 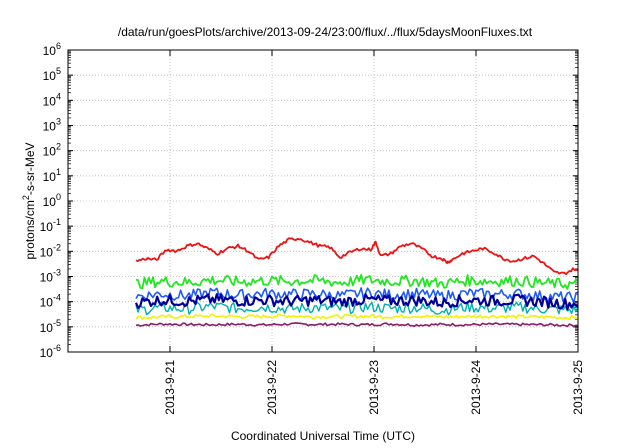 What do you see at coordinates (57, 348) in the screenshot?
I see `y-tick-label-exp: -6` at bounding box center [57, 348].